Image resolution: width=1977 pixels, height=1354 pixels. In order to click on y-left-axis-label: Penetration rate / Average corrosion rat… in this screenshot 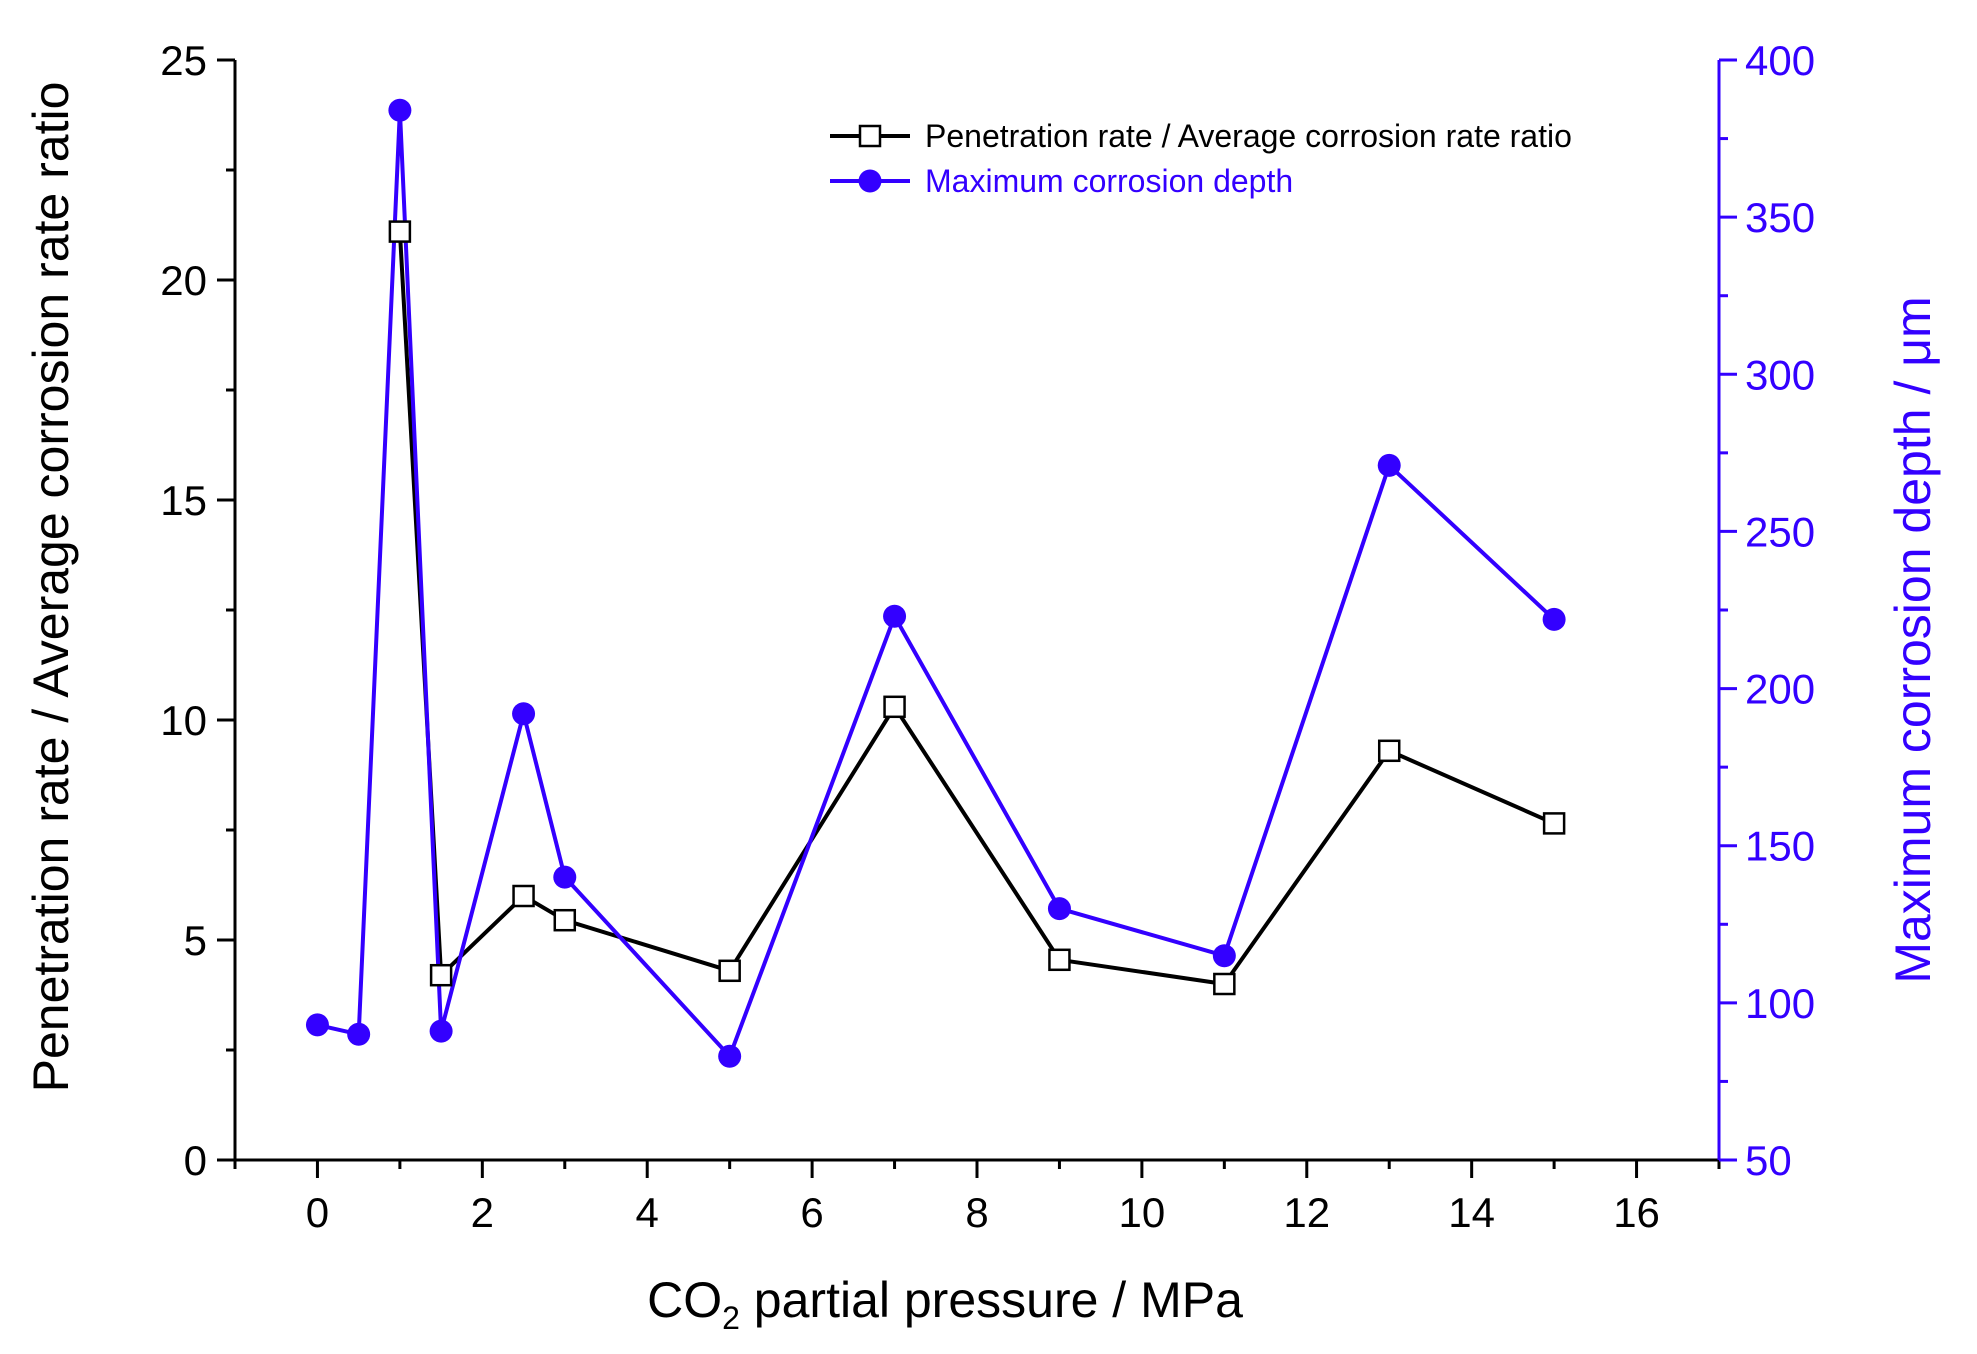, I will do `click(51, 587)`.